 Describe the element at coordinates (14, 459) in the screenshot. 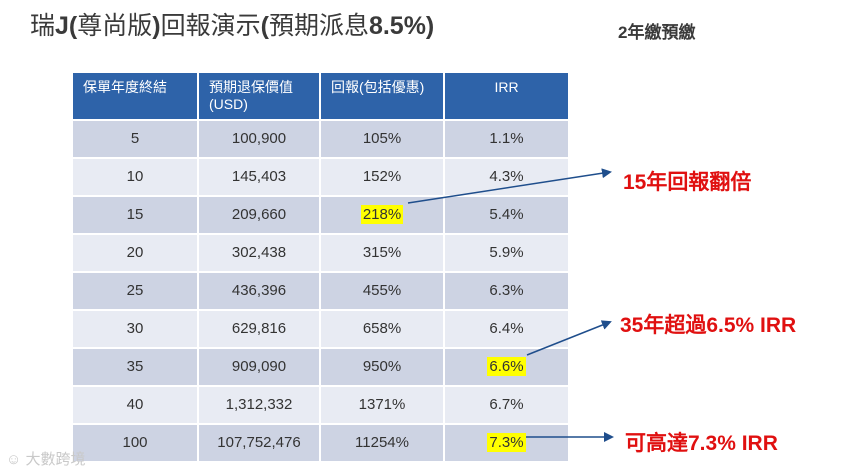

I see `watermark-logo-icon: ☺` at that location.